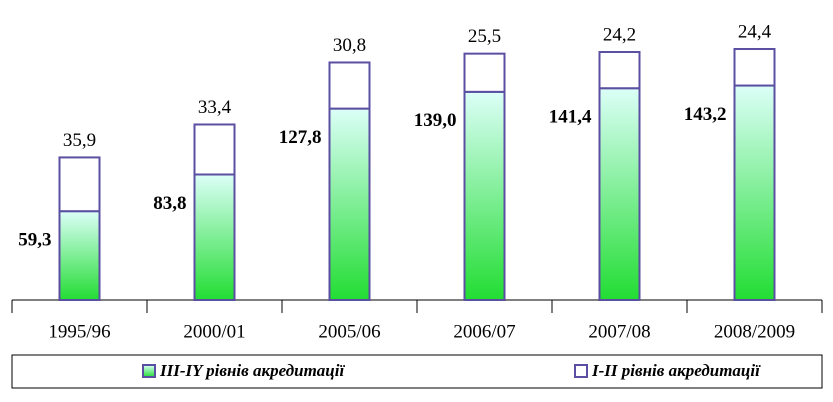 This screenshot has width=833, height=402. I want to click on legend-label: I-II рівнів акредитації, so click(676, 370).